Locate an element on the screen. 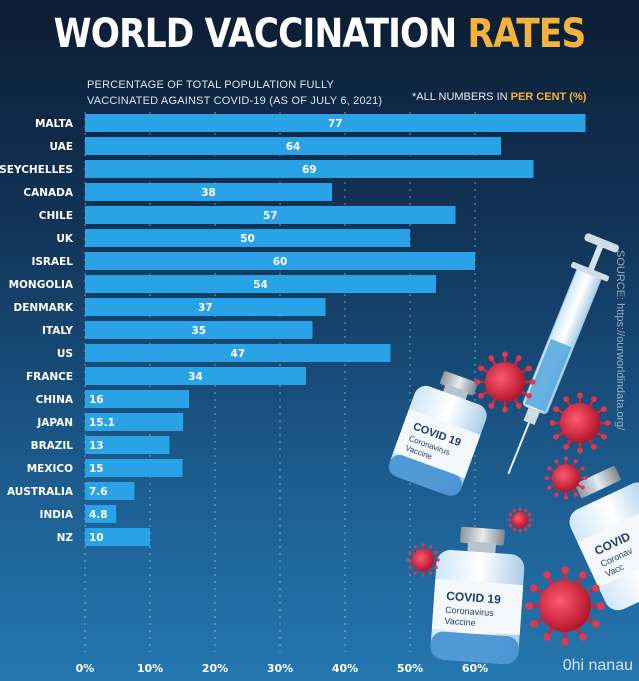  chart-title: WORLD VACCINATION RATES is located at coordinates (320, 34).